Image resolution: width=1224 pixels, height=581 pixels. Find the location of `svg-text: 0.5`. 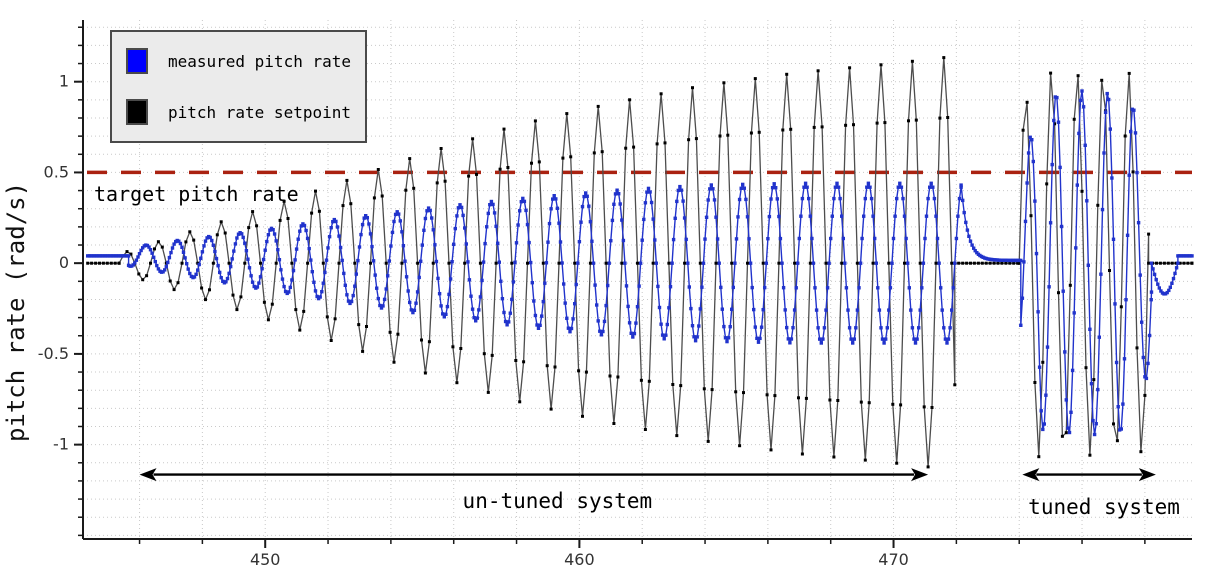

svg-text: 0.5 is located at coordinates (56, 171).